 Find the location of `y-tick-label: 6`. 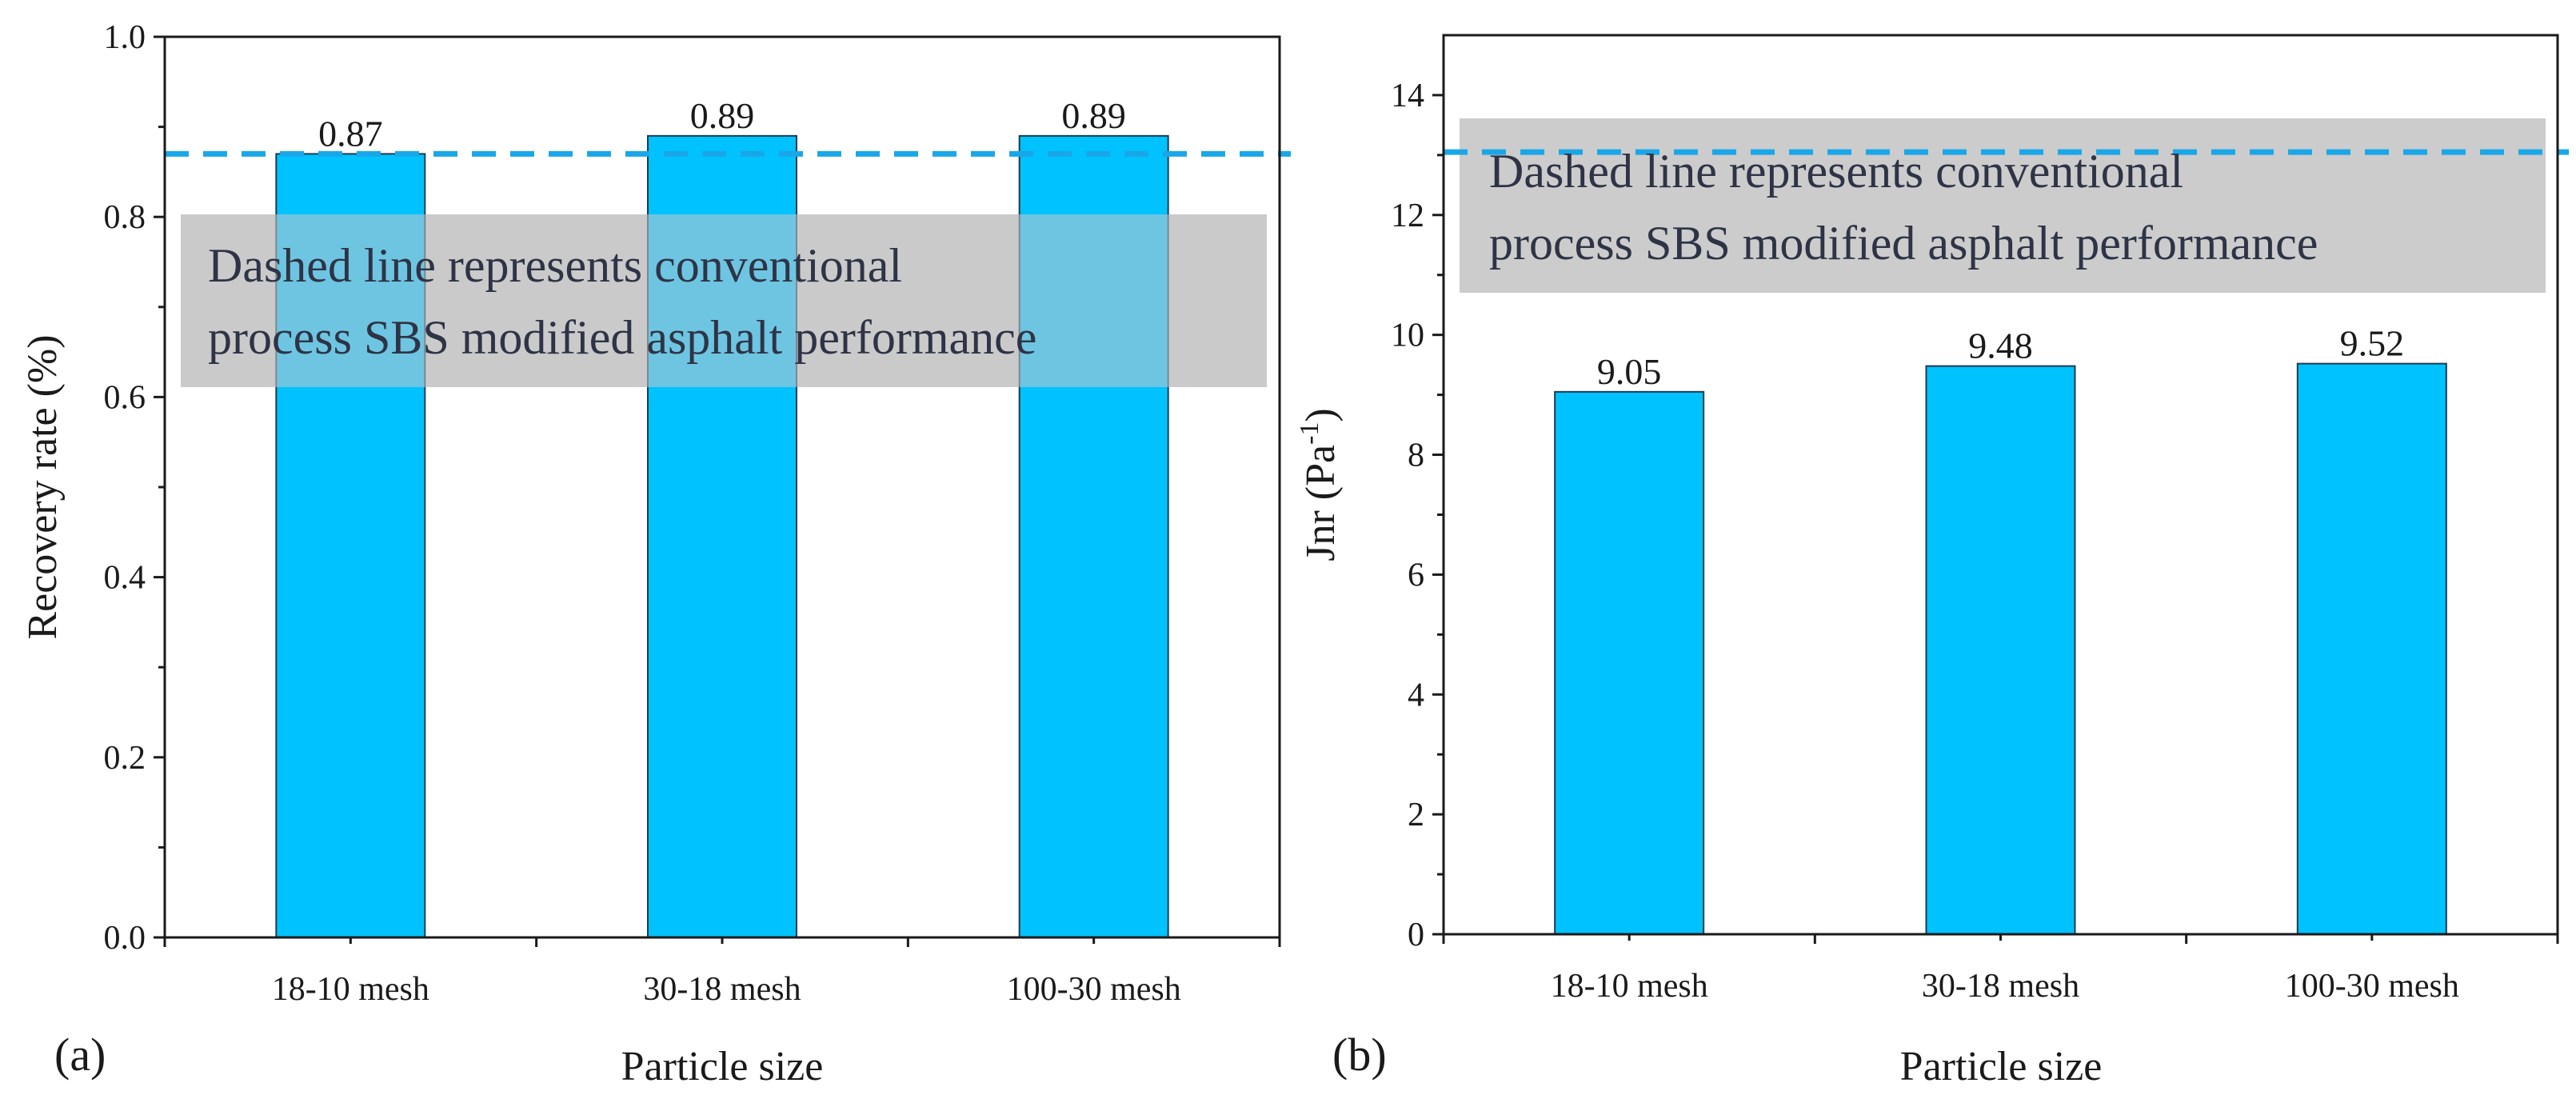

y-tick-label: 6 is located at coordinates (1416, 575).